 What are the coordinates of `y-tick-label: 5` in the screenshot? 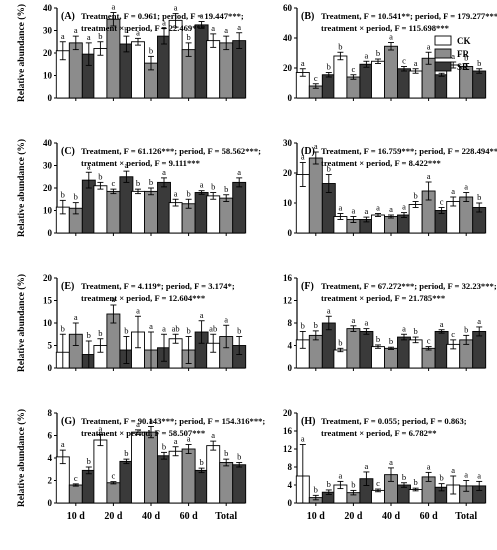 It's located at (50, 346).